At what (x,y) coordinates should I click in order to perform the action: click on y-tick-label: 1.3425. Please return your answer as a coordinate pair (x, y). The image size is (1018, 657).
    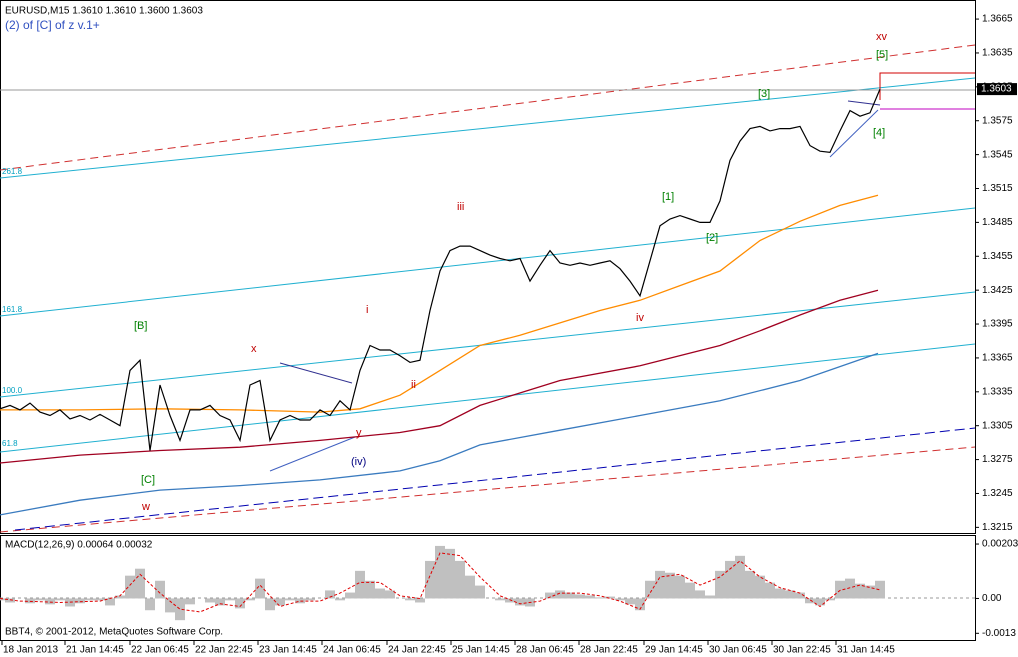
    Looking at the image, I should click on (997, 290).